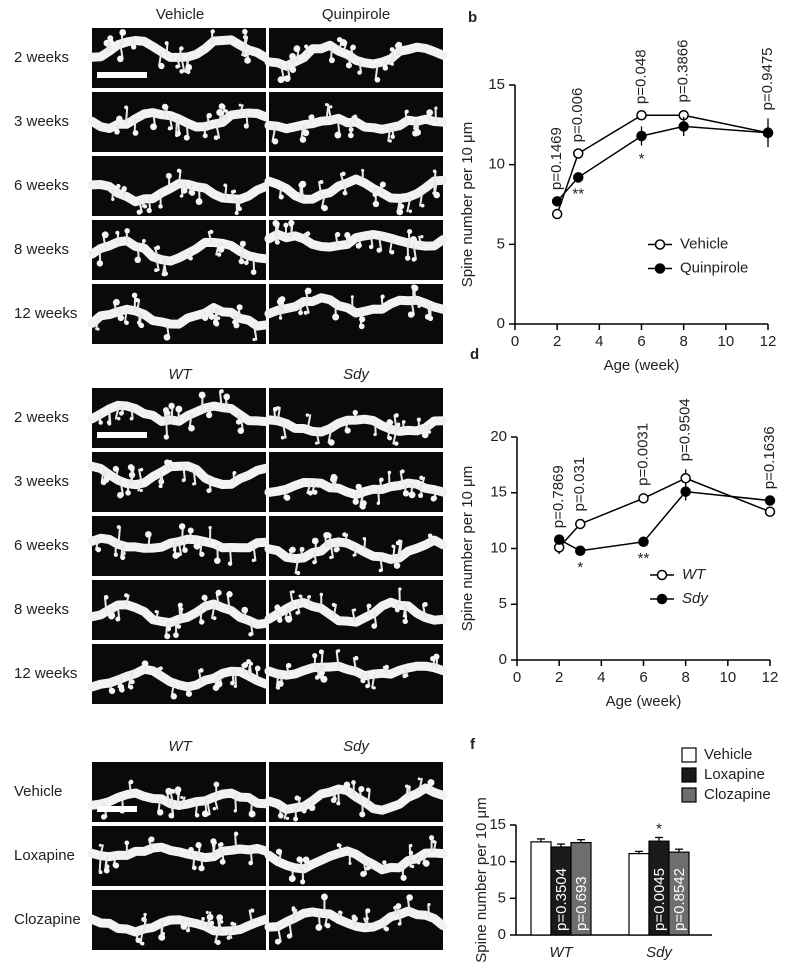  What do you see at coordinates (662, 575) in the screenshot?
I see `legend-marker` at bounding box center [662, 575].